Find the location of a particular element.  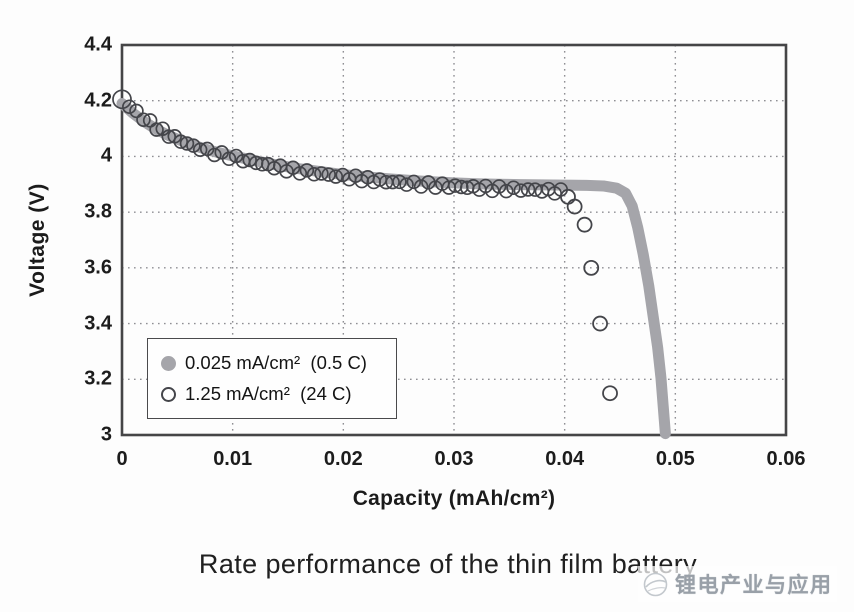

open-circle-marker-icon is located at coordinates (168, 394).